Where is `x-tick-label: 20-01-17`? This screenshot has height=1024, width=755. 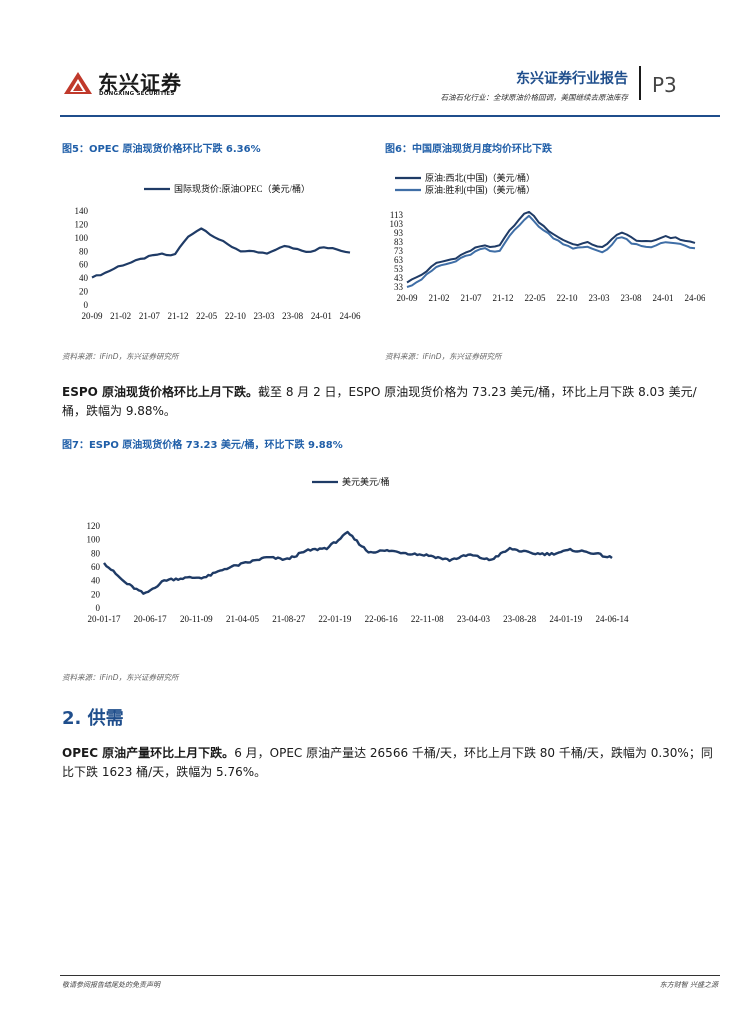
x-tick-label: 20-01-17 is located at coordinates (104, 619).